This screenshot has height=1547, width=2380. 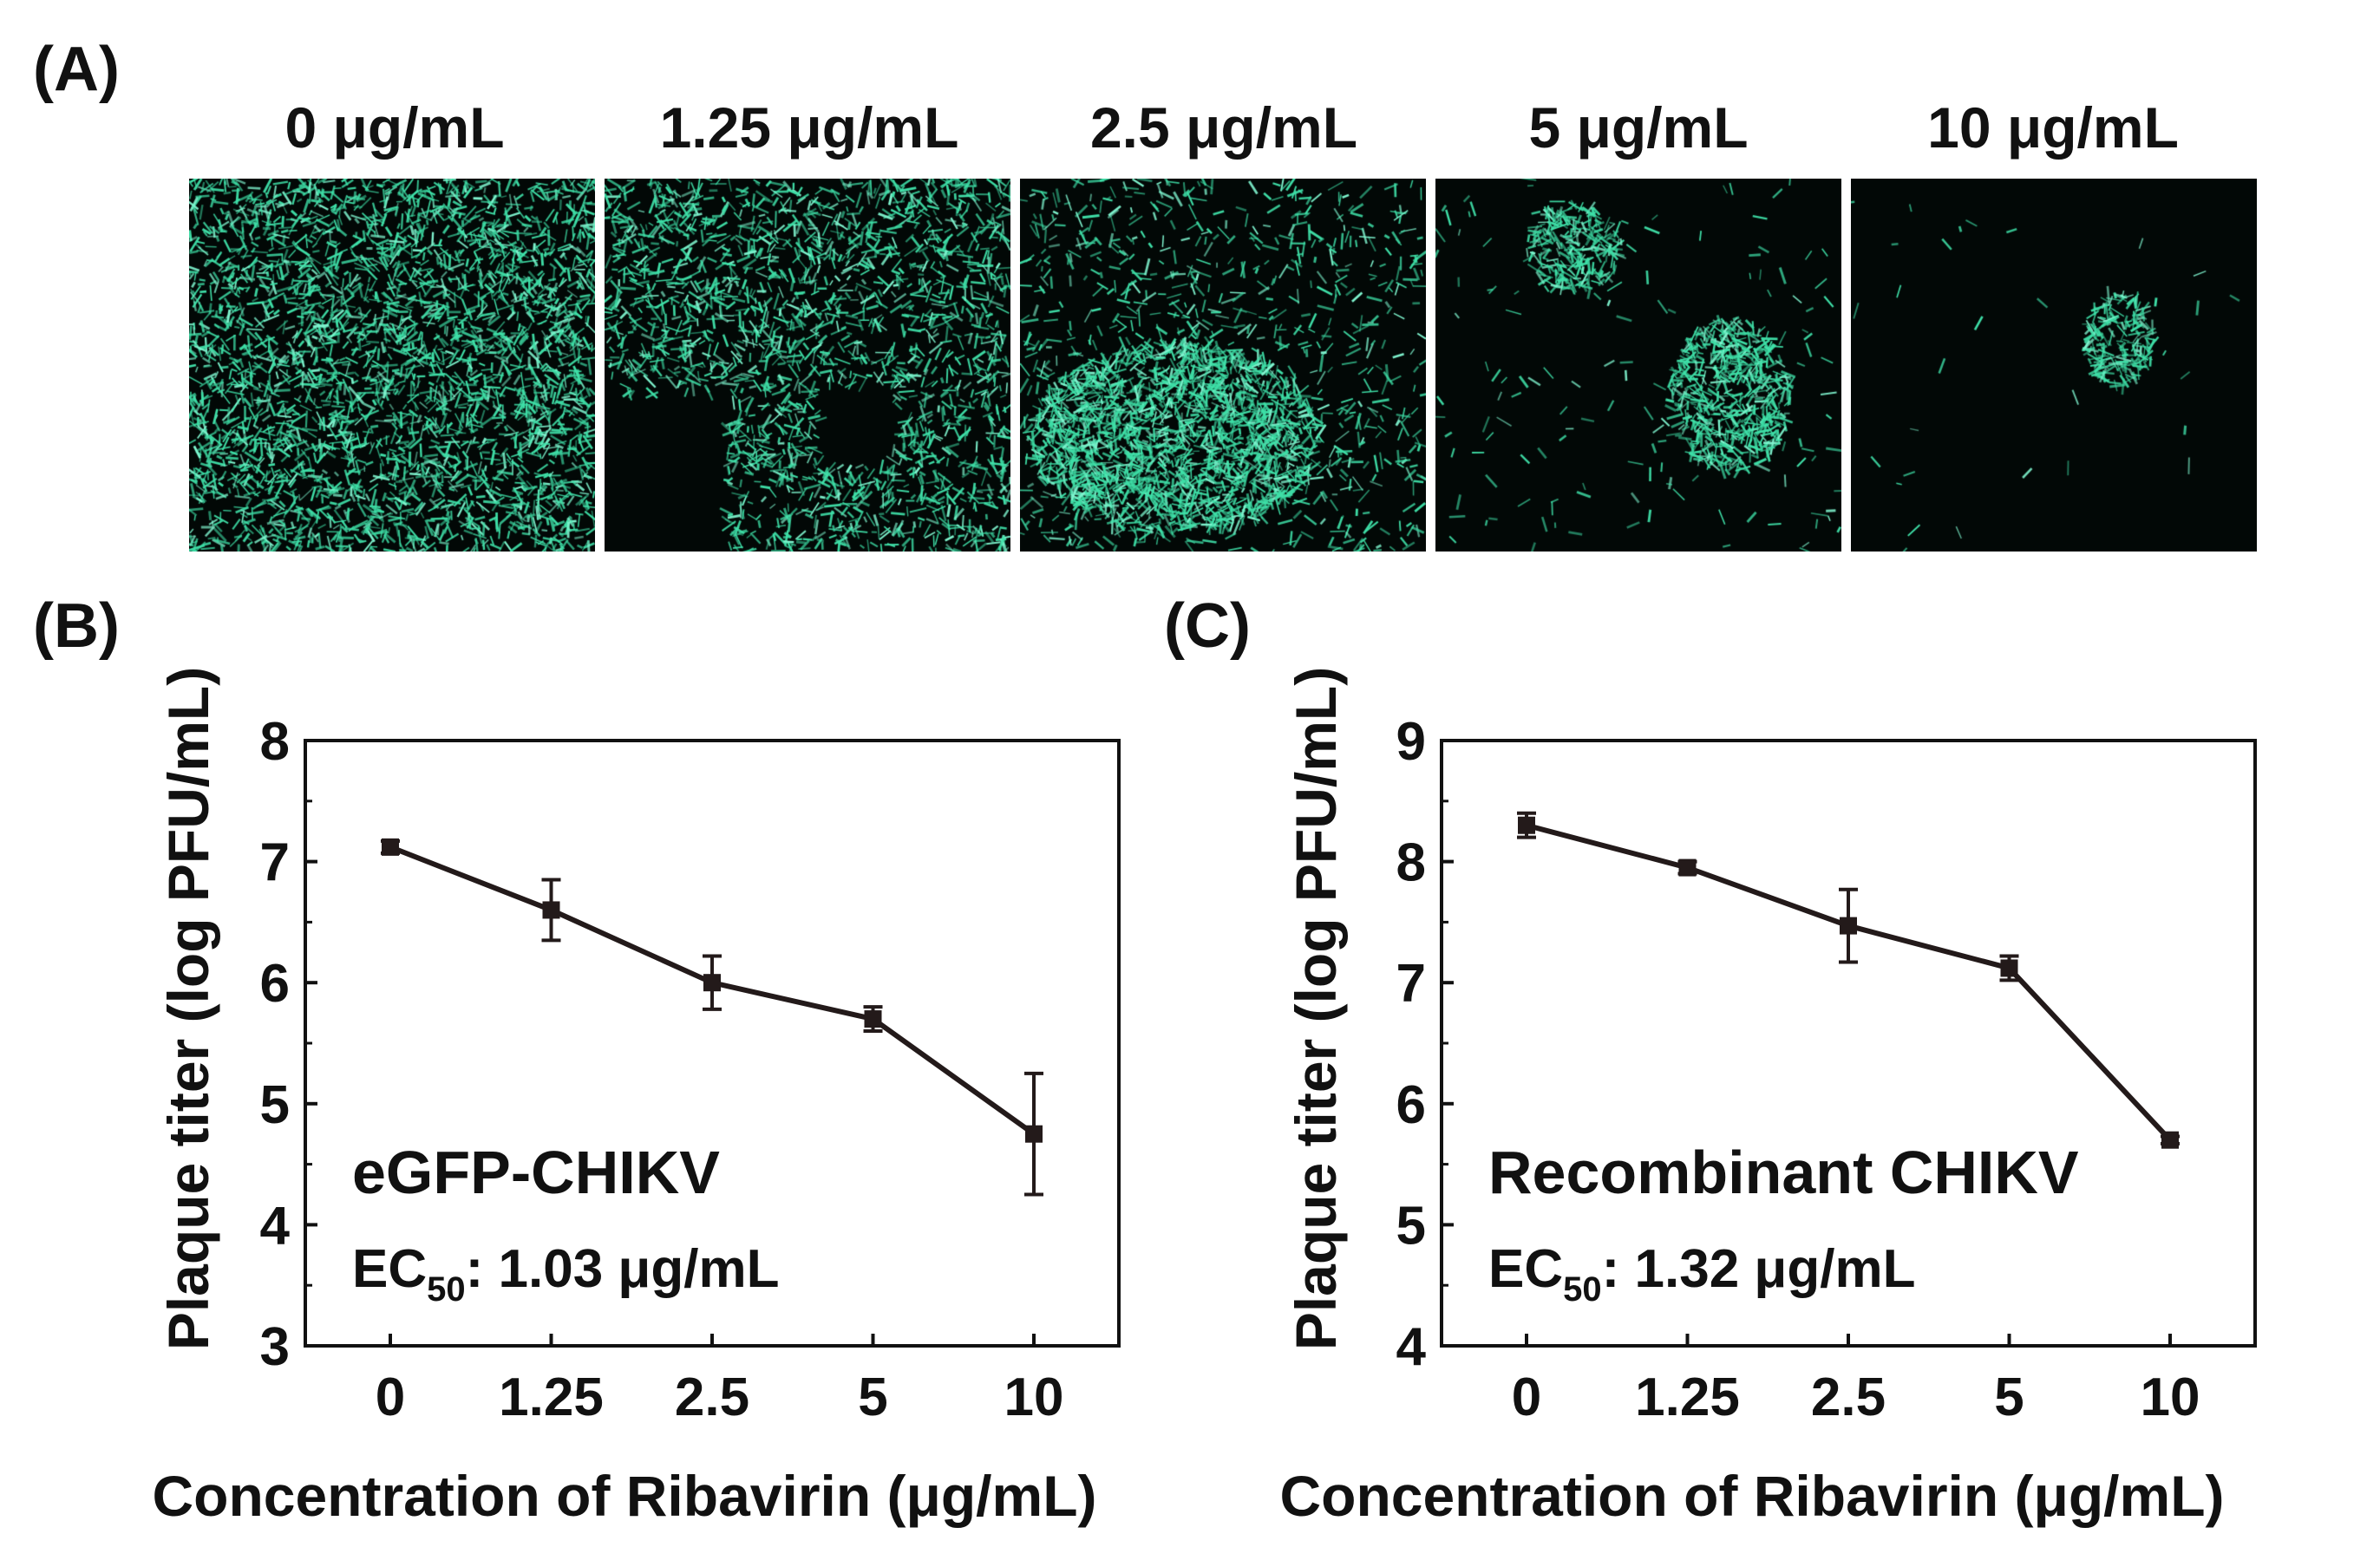 What do you see at coordinates (809, 127) in the screenshot?
I see `micrograph-label-1: 1.25 μg/mL` at bounding box center [809, 127].